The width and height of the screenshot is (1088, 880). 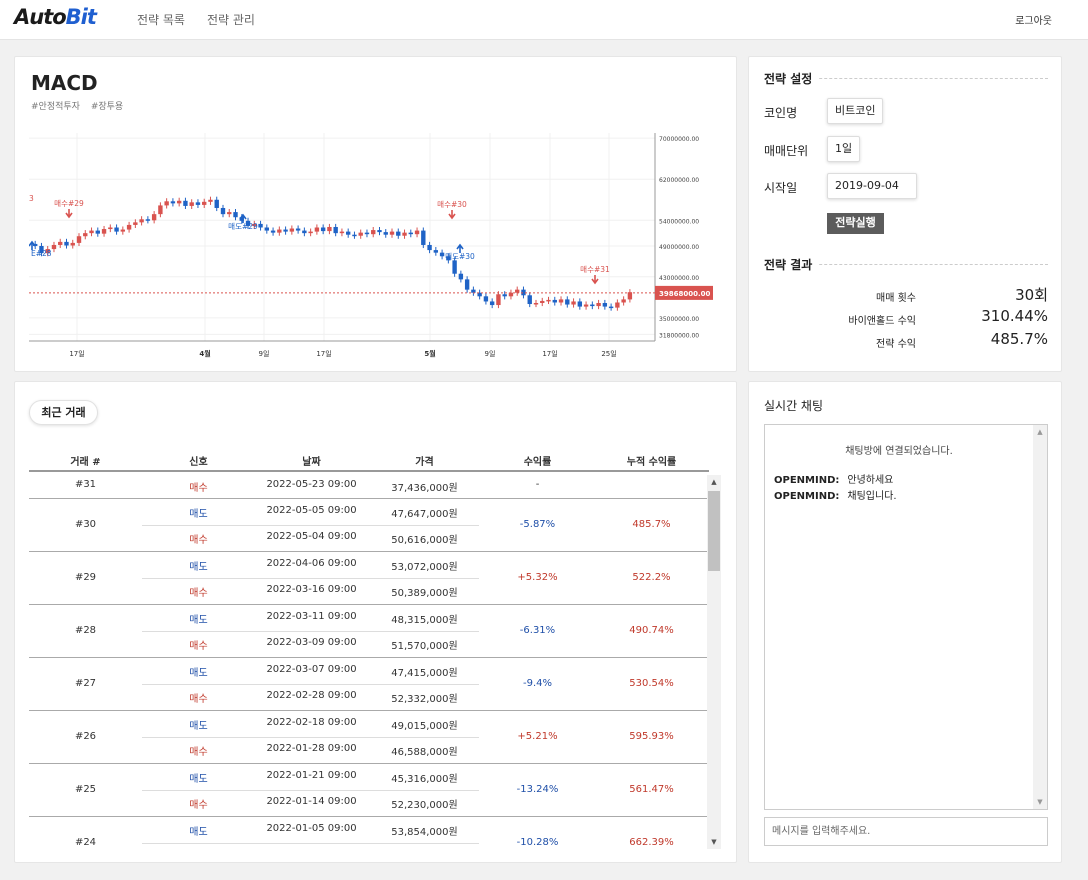 What do you see at coordinates (311, 616) in the screenshot?
I see `trade-date: 2022-03-11 09:00` at bounding box center [311, 616].